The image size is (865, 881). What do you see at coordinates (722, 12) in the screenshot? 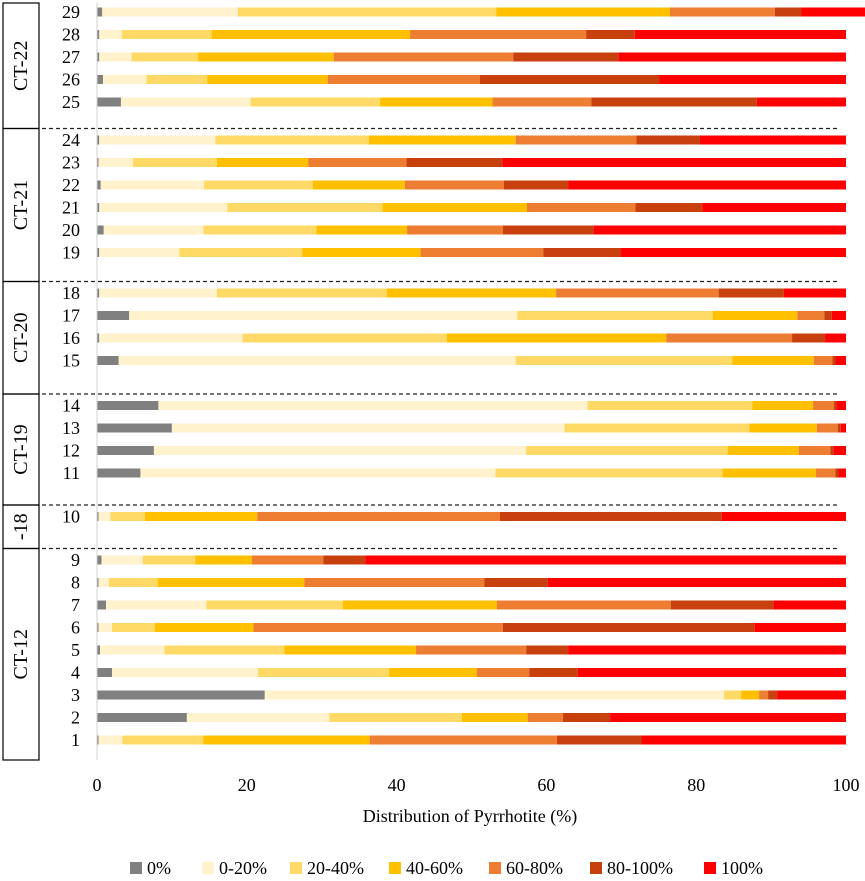
I see `bar-segment-row29-60-80pct` at bounding box center [722, 12].